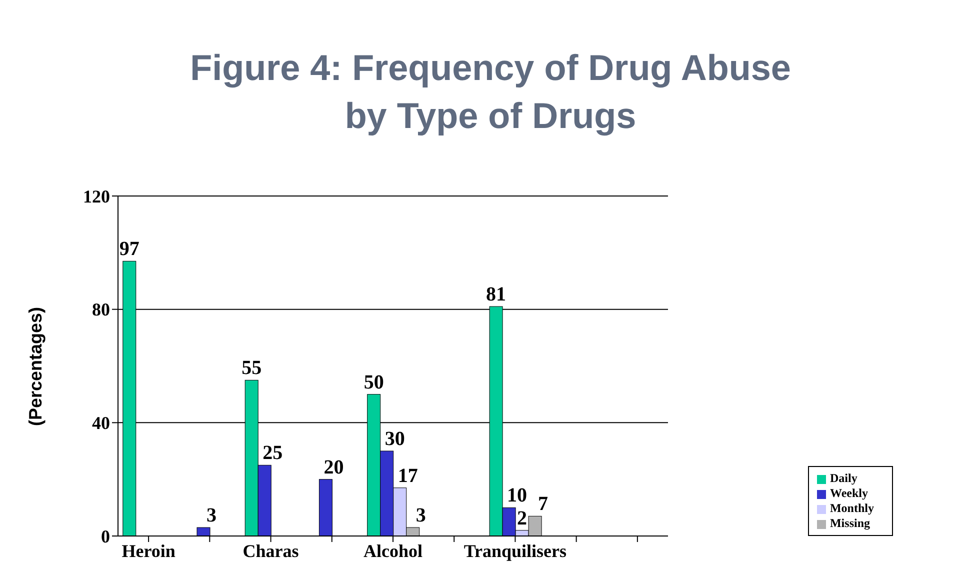 The height and width of the screenshot is (584, 953). What do you see at coordinates (149, 550) in the screenshot?
I see `x-tick-label: Heroin` at bounding box center [149, 550].